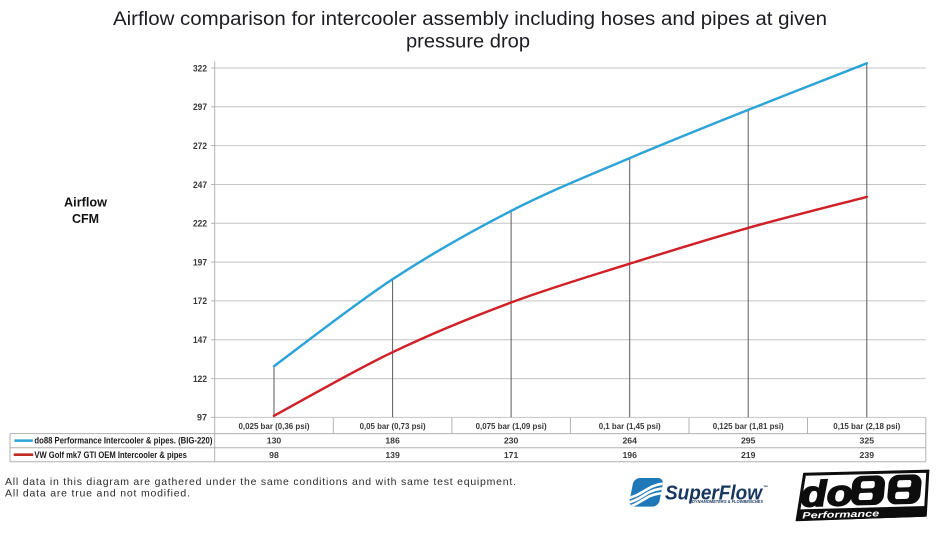  Describe the element at coordinates (511, 441) in the screenshot. I see `svg-text: 230` at that location.